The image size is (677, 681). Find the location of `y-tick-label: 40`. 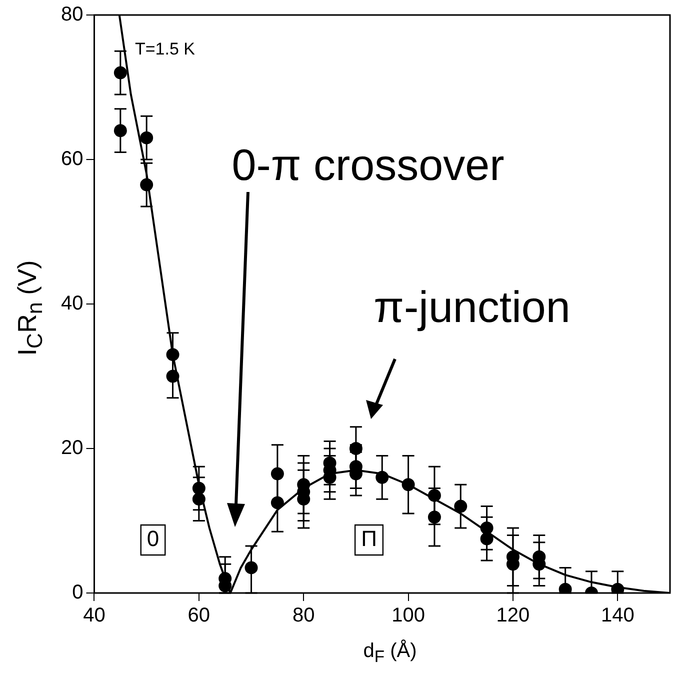

y-tick-label: 40 is located at coordinates (72, 303).